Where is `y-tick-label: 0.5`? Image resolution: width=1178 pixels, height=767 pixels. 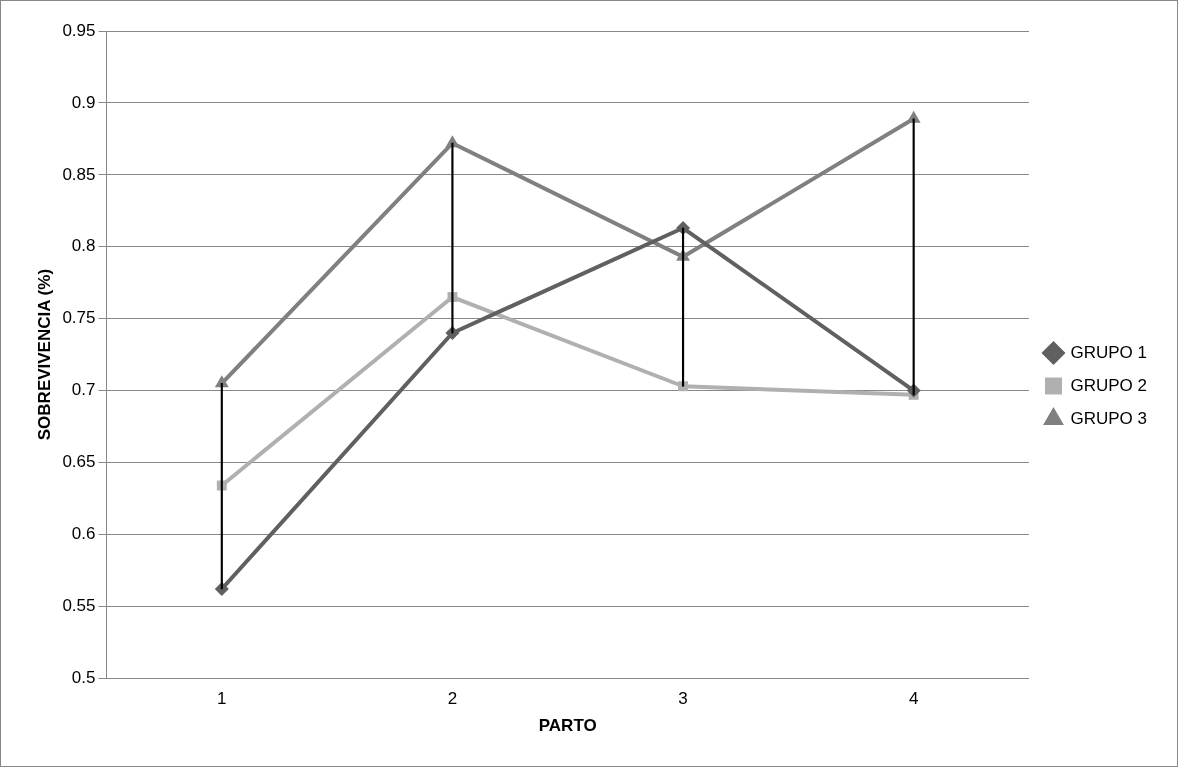 y-tick-label: 0.5 is located at coordinates (83, 677).